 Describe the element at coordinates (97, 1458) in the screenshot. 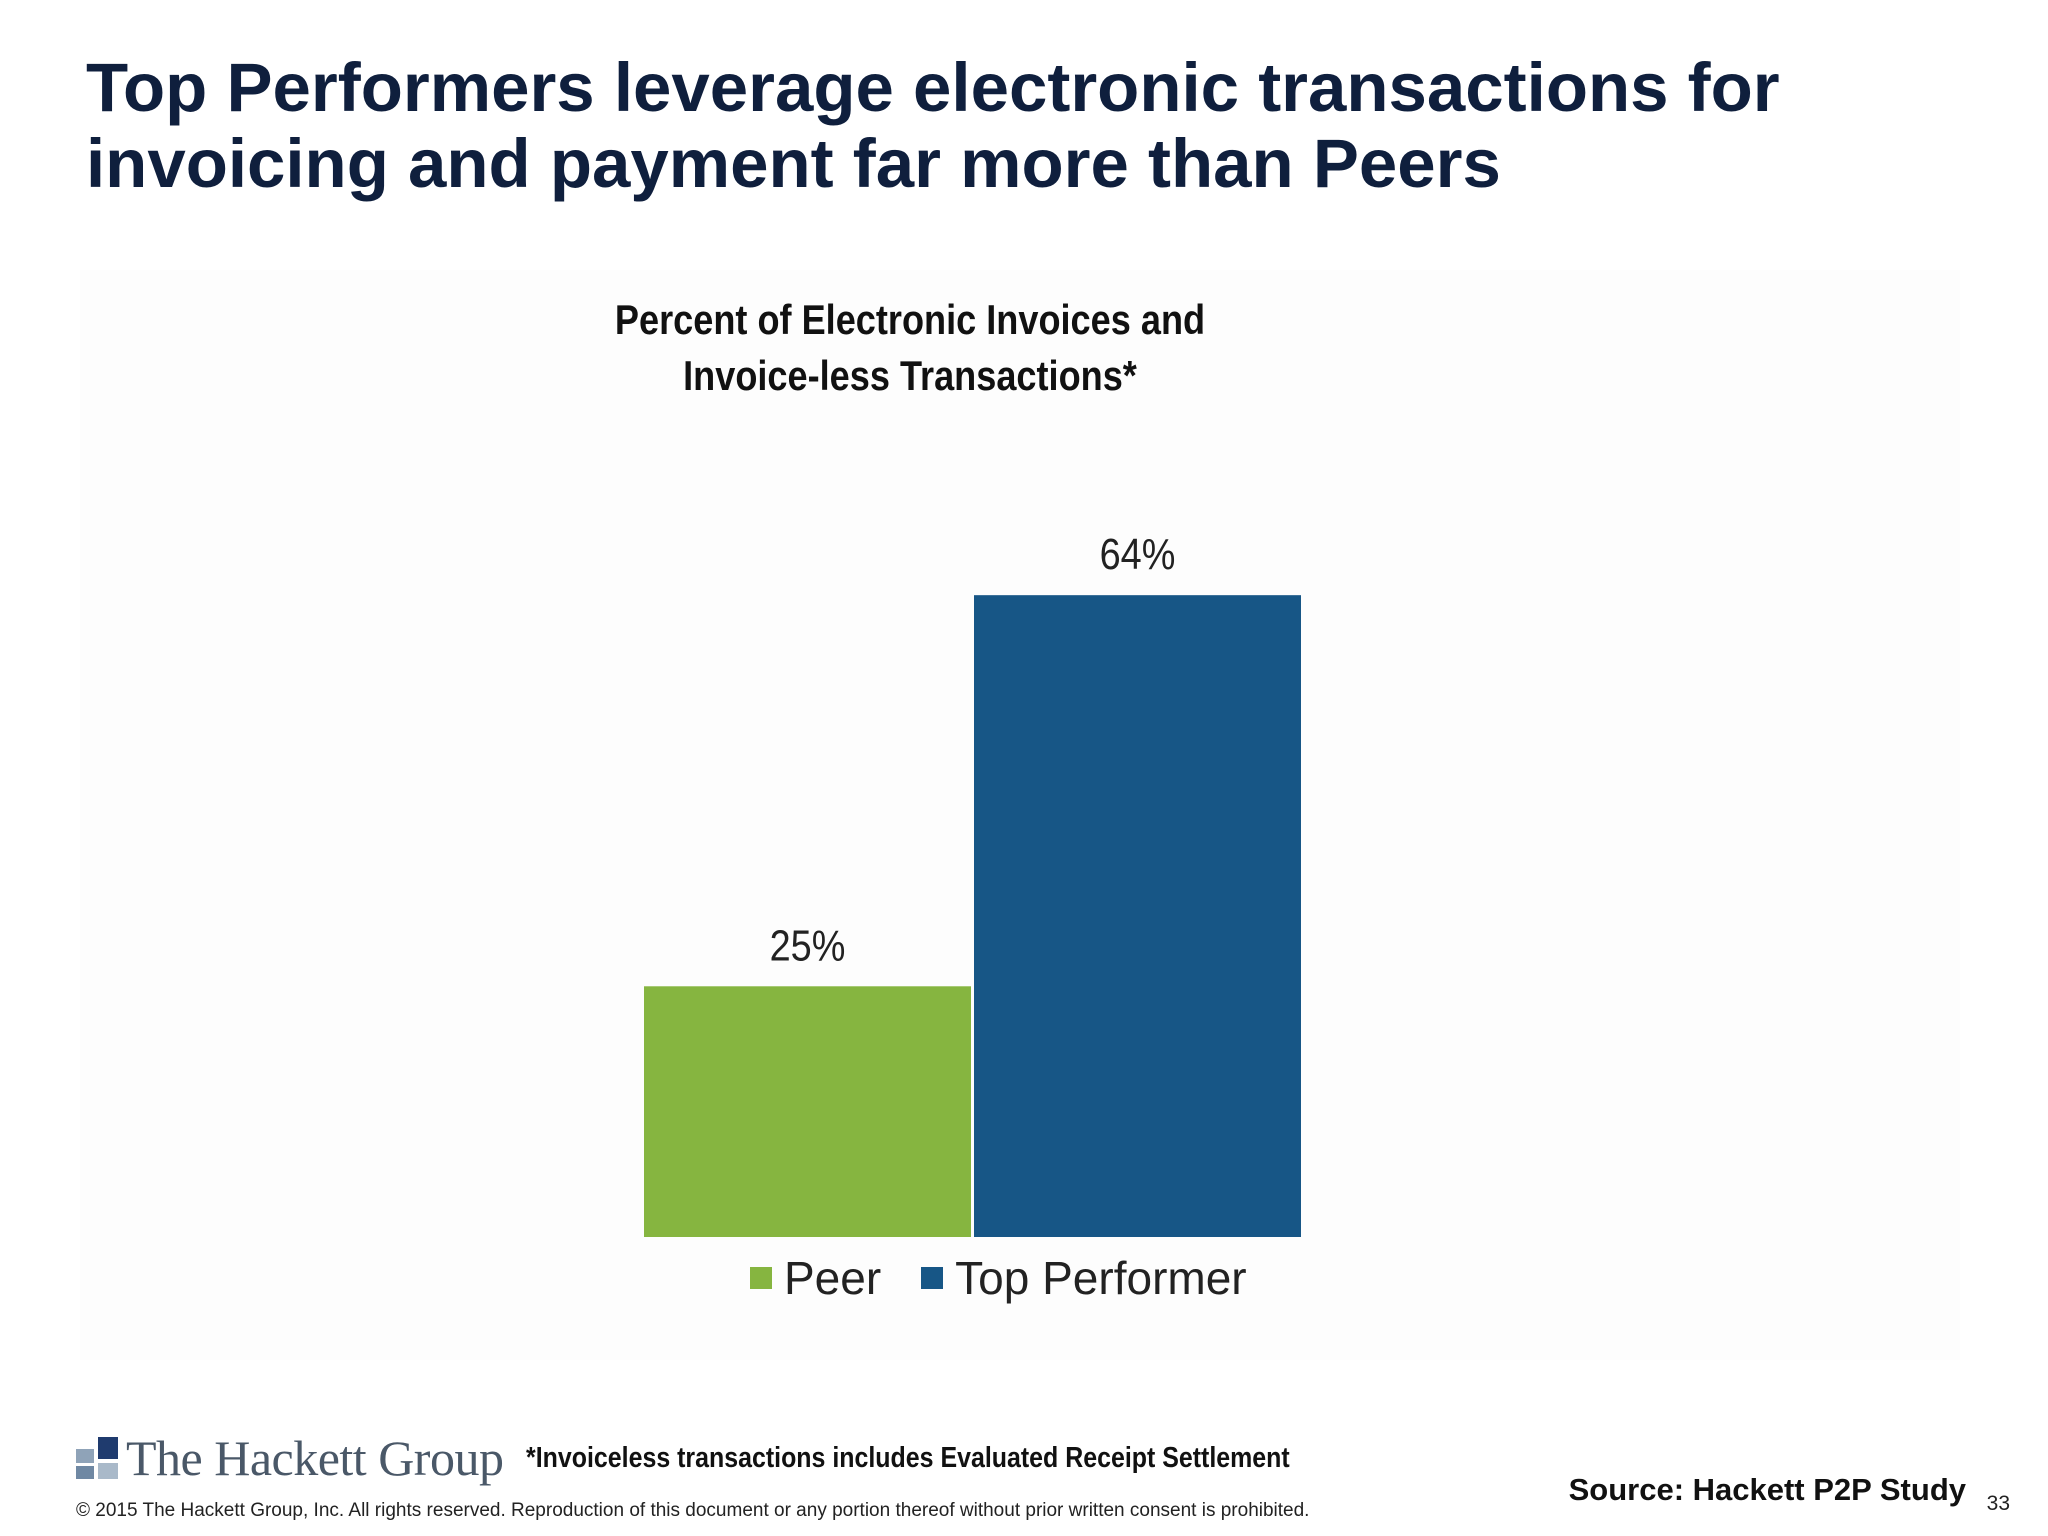

I see `hackett-logo-icon` at that location.